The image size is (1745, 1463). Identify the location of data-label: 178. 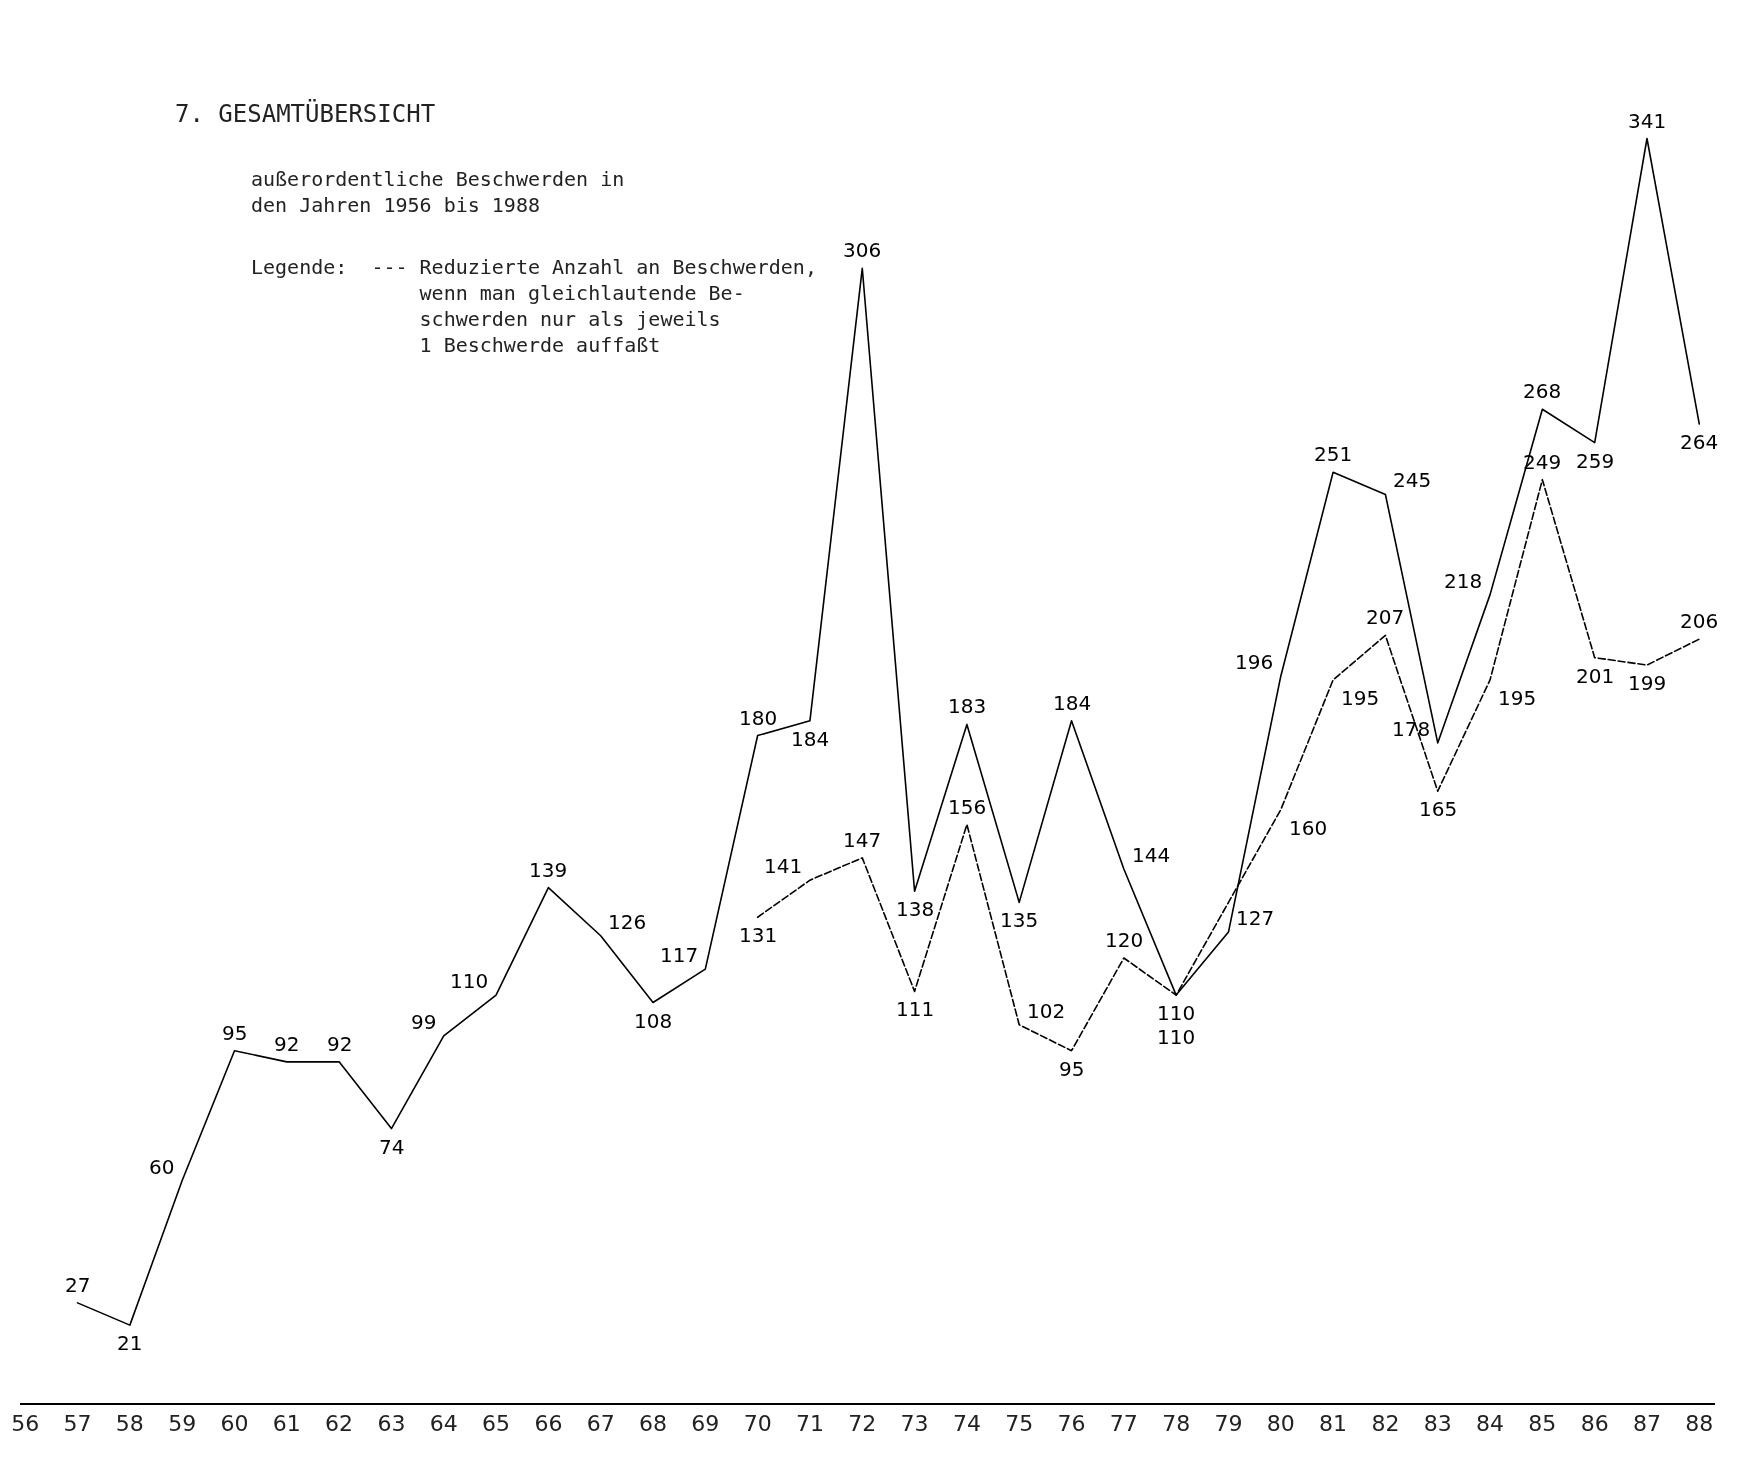
(1411, 729).